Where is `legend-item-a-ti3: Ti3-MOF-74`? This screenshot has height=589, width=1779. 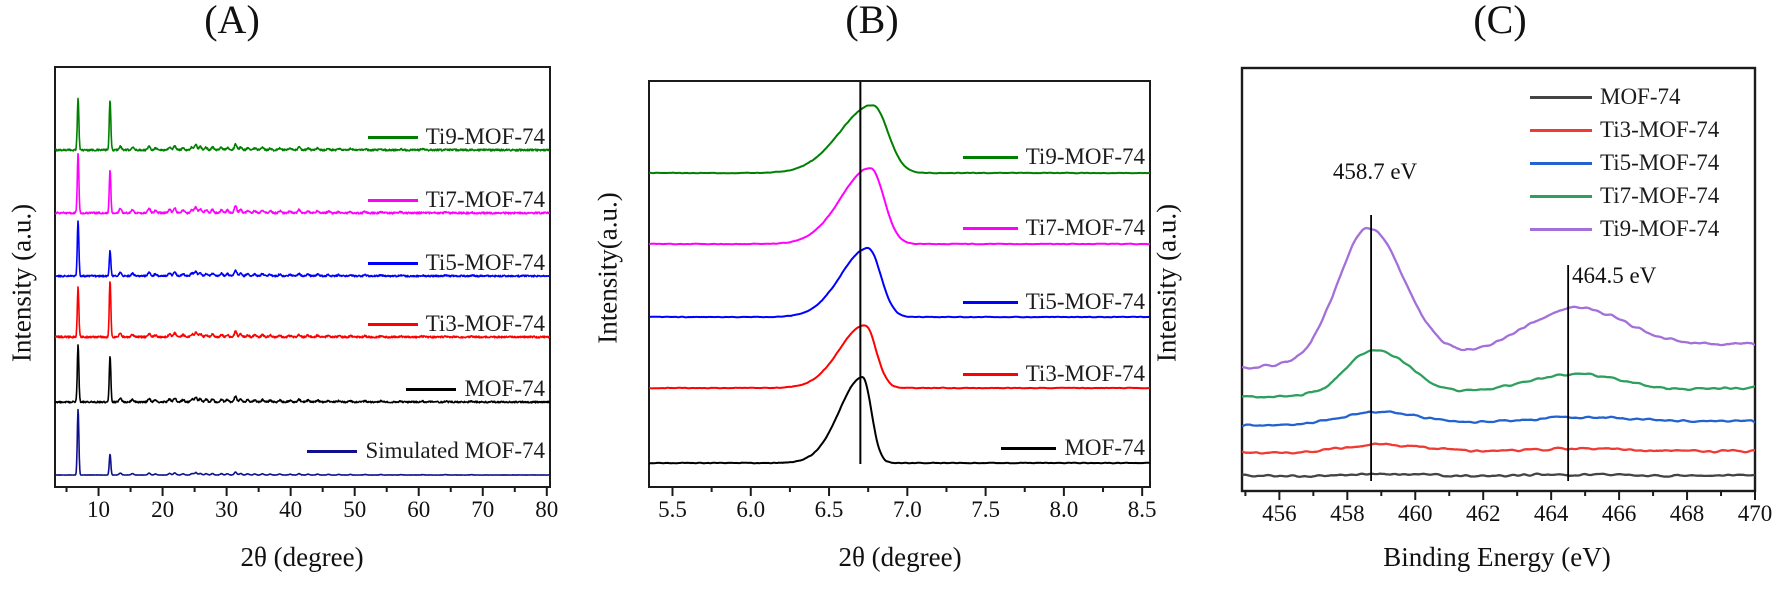
legend-item-a-ti3: Ti3-MOF-74 is located at coordinates (456, 324).